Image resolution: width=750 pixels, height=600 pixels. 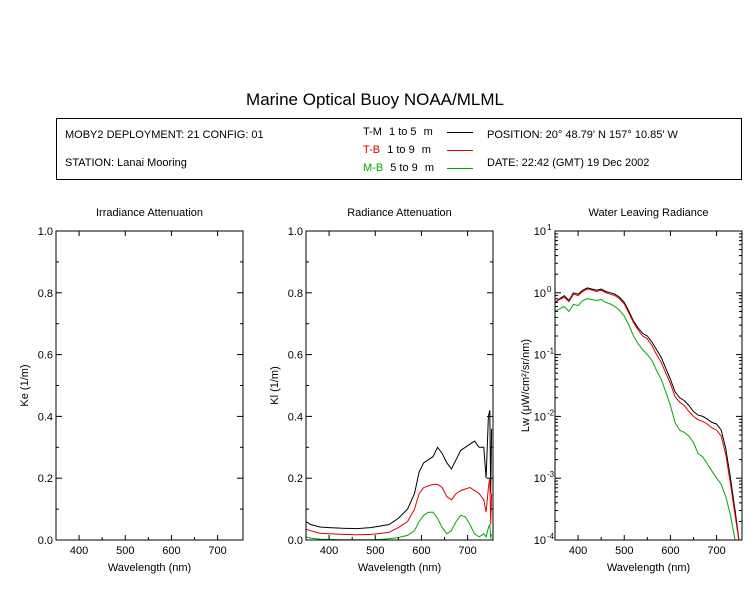 What do you see at coordinates (149, 213) in the screenshot?
I see `chart-title: Irradiance Attenuation` at bounding box center [149, 213].